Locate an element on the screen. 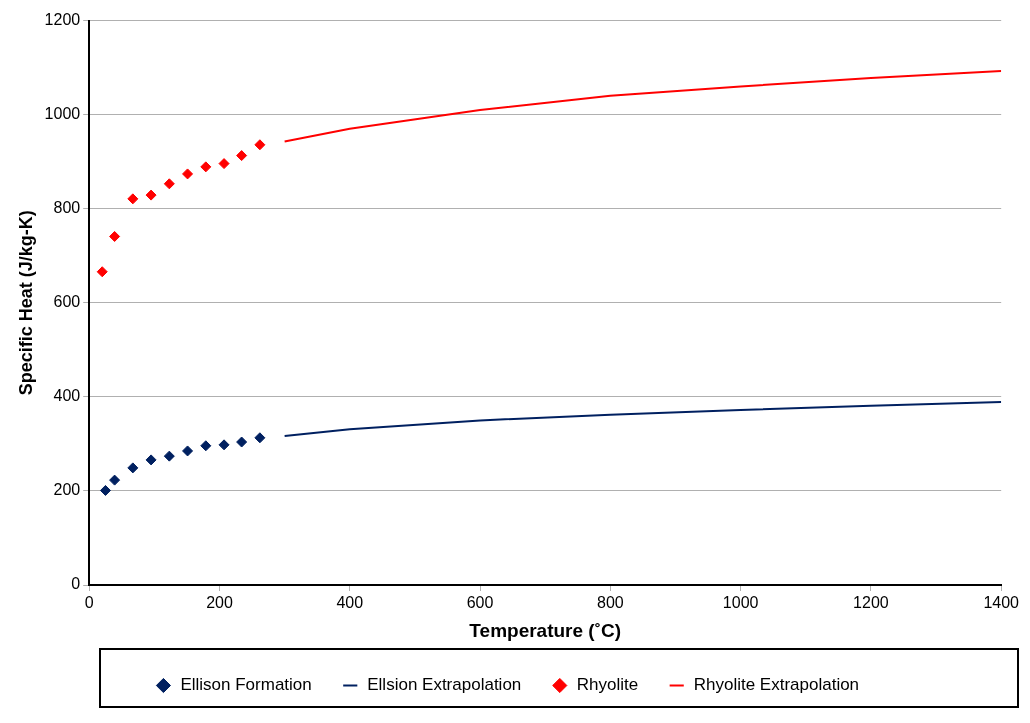 This screenshot has height=723, width=1030. legend-label: Ellison Formation is located at coordinates (246, 685).